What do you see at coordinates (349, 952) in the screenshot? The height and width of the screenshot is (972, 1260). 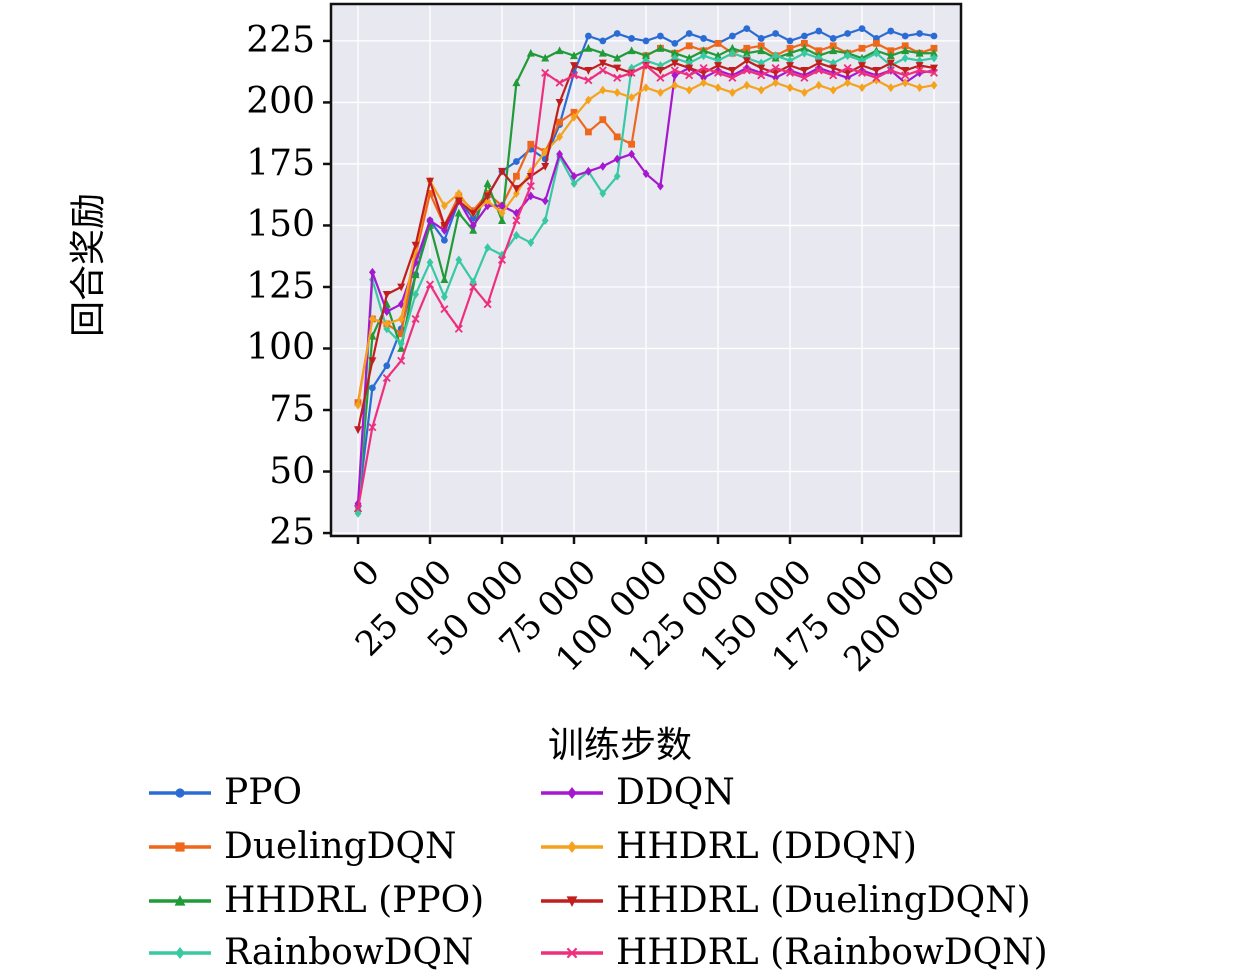 I see `legend-label-rainbowdqn: RainbowDQN` at bounding box center [349, 952].